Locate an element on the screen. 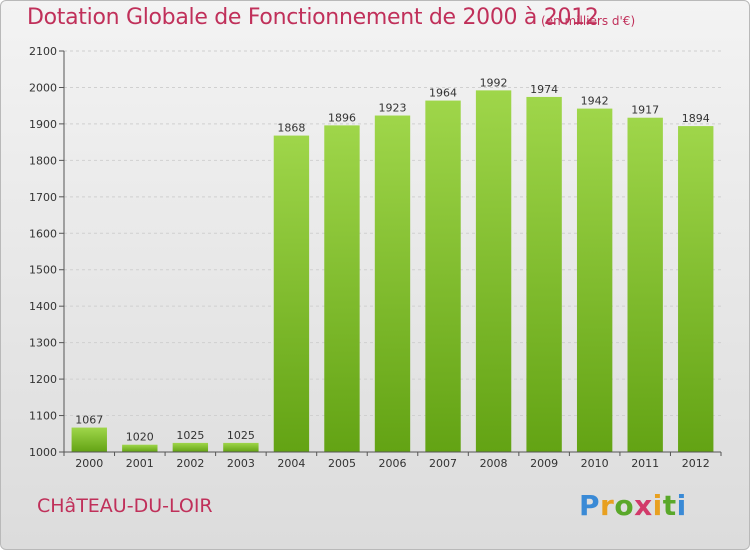 The height and width of the screenshot is (550, 750). y-tick-label: 2000 is located at coordinates (43, 87).